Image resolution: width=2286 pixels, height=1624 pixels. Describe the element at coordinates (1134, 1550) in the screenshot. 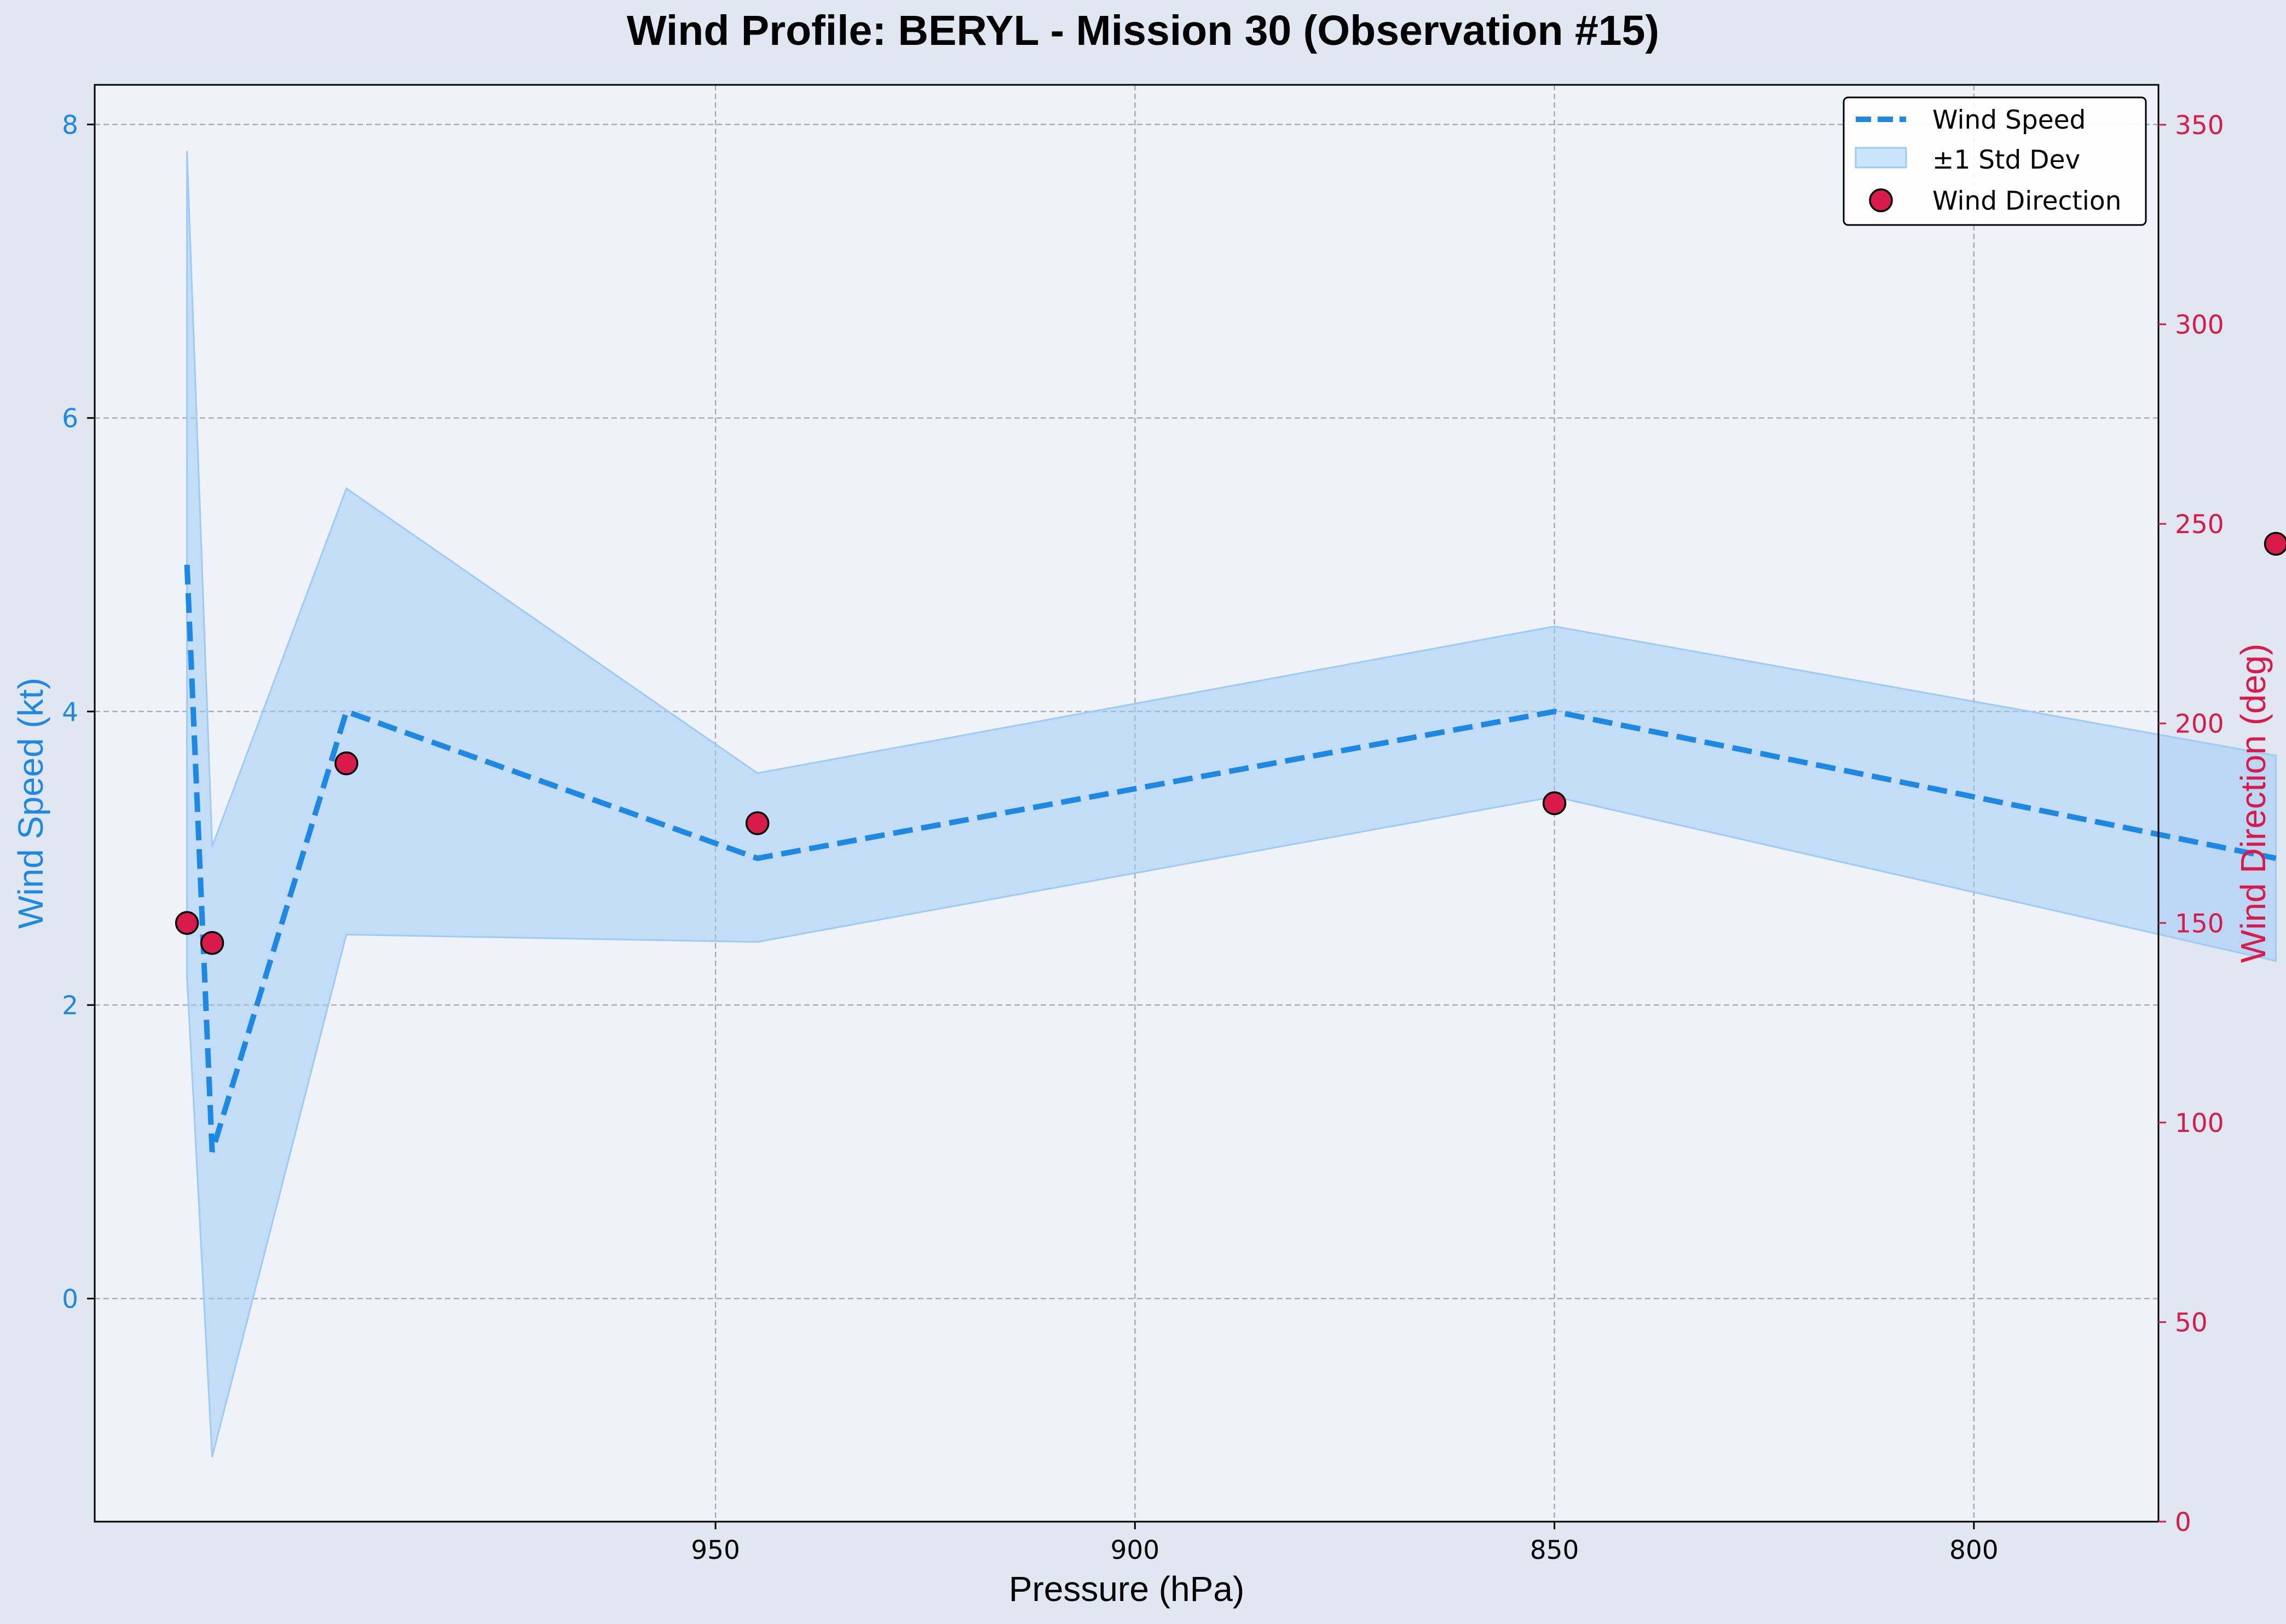

I see `x-tick-label: 900` at that location.